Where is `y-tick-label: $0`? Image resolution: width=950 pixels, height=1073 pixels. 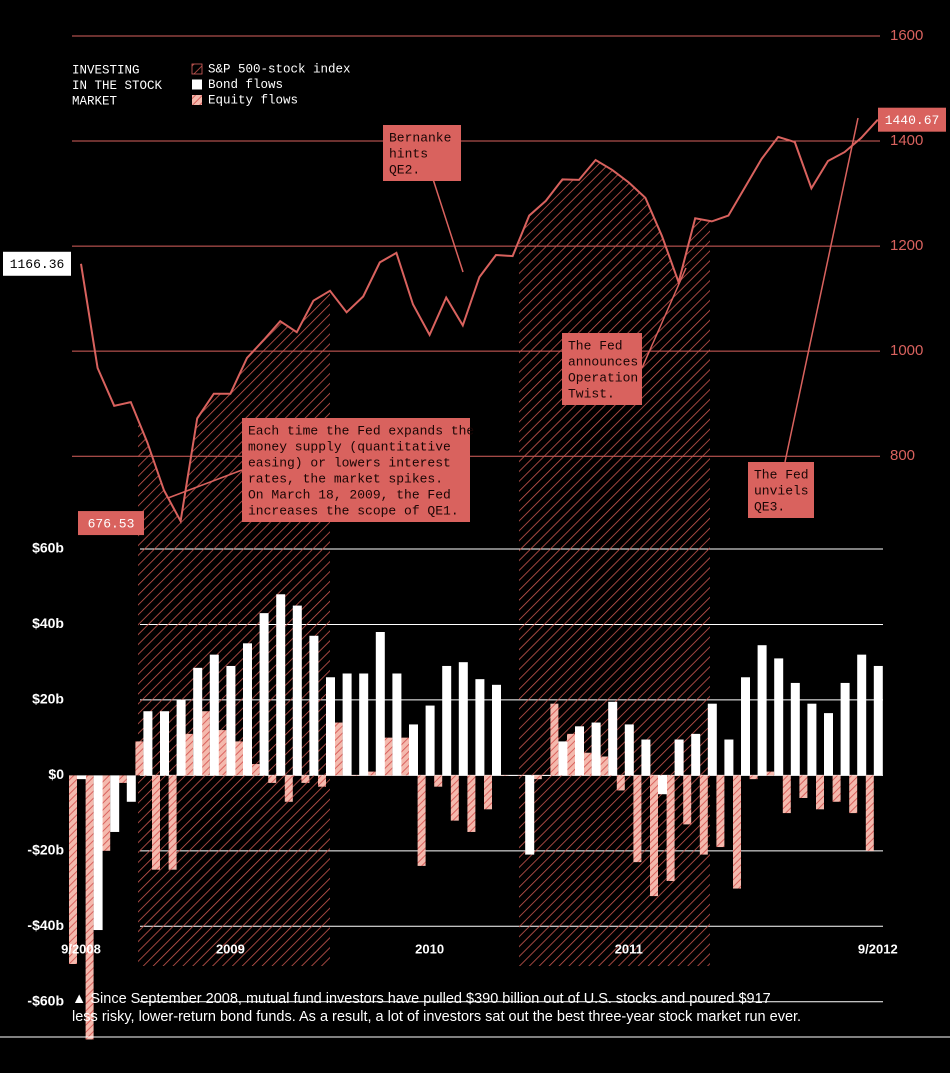 y-tick-label: $0 is located at coordinates (56, 774).